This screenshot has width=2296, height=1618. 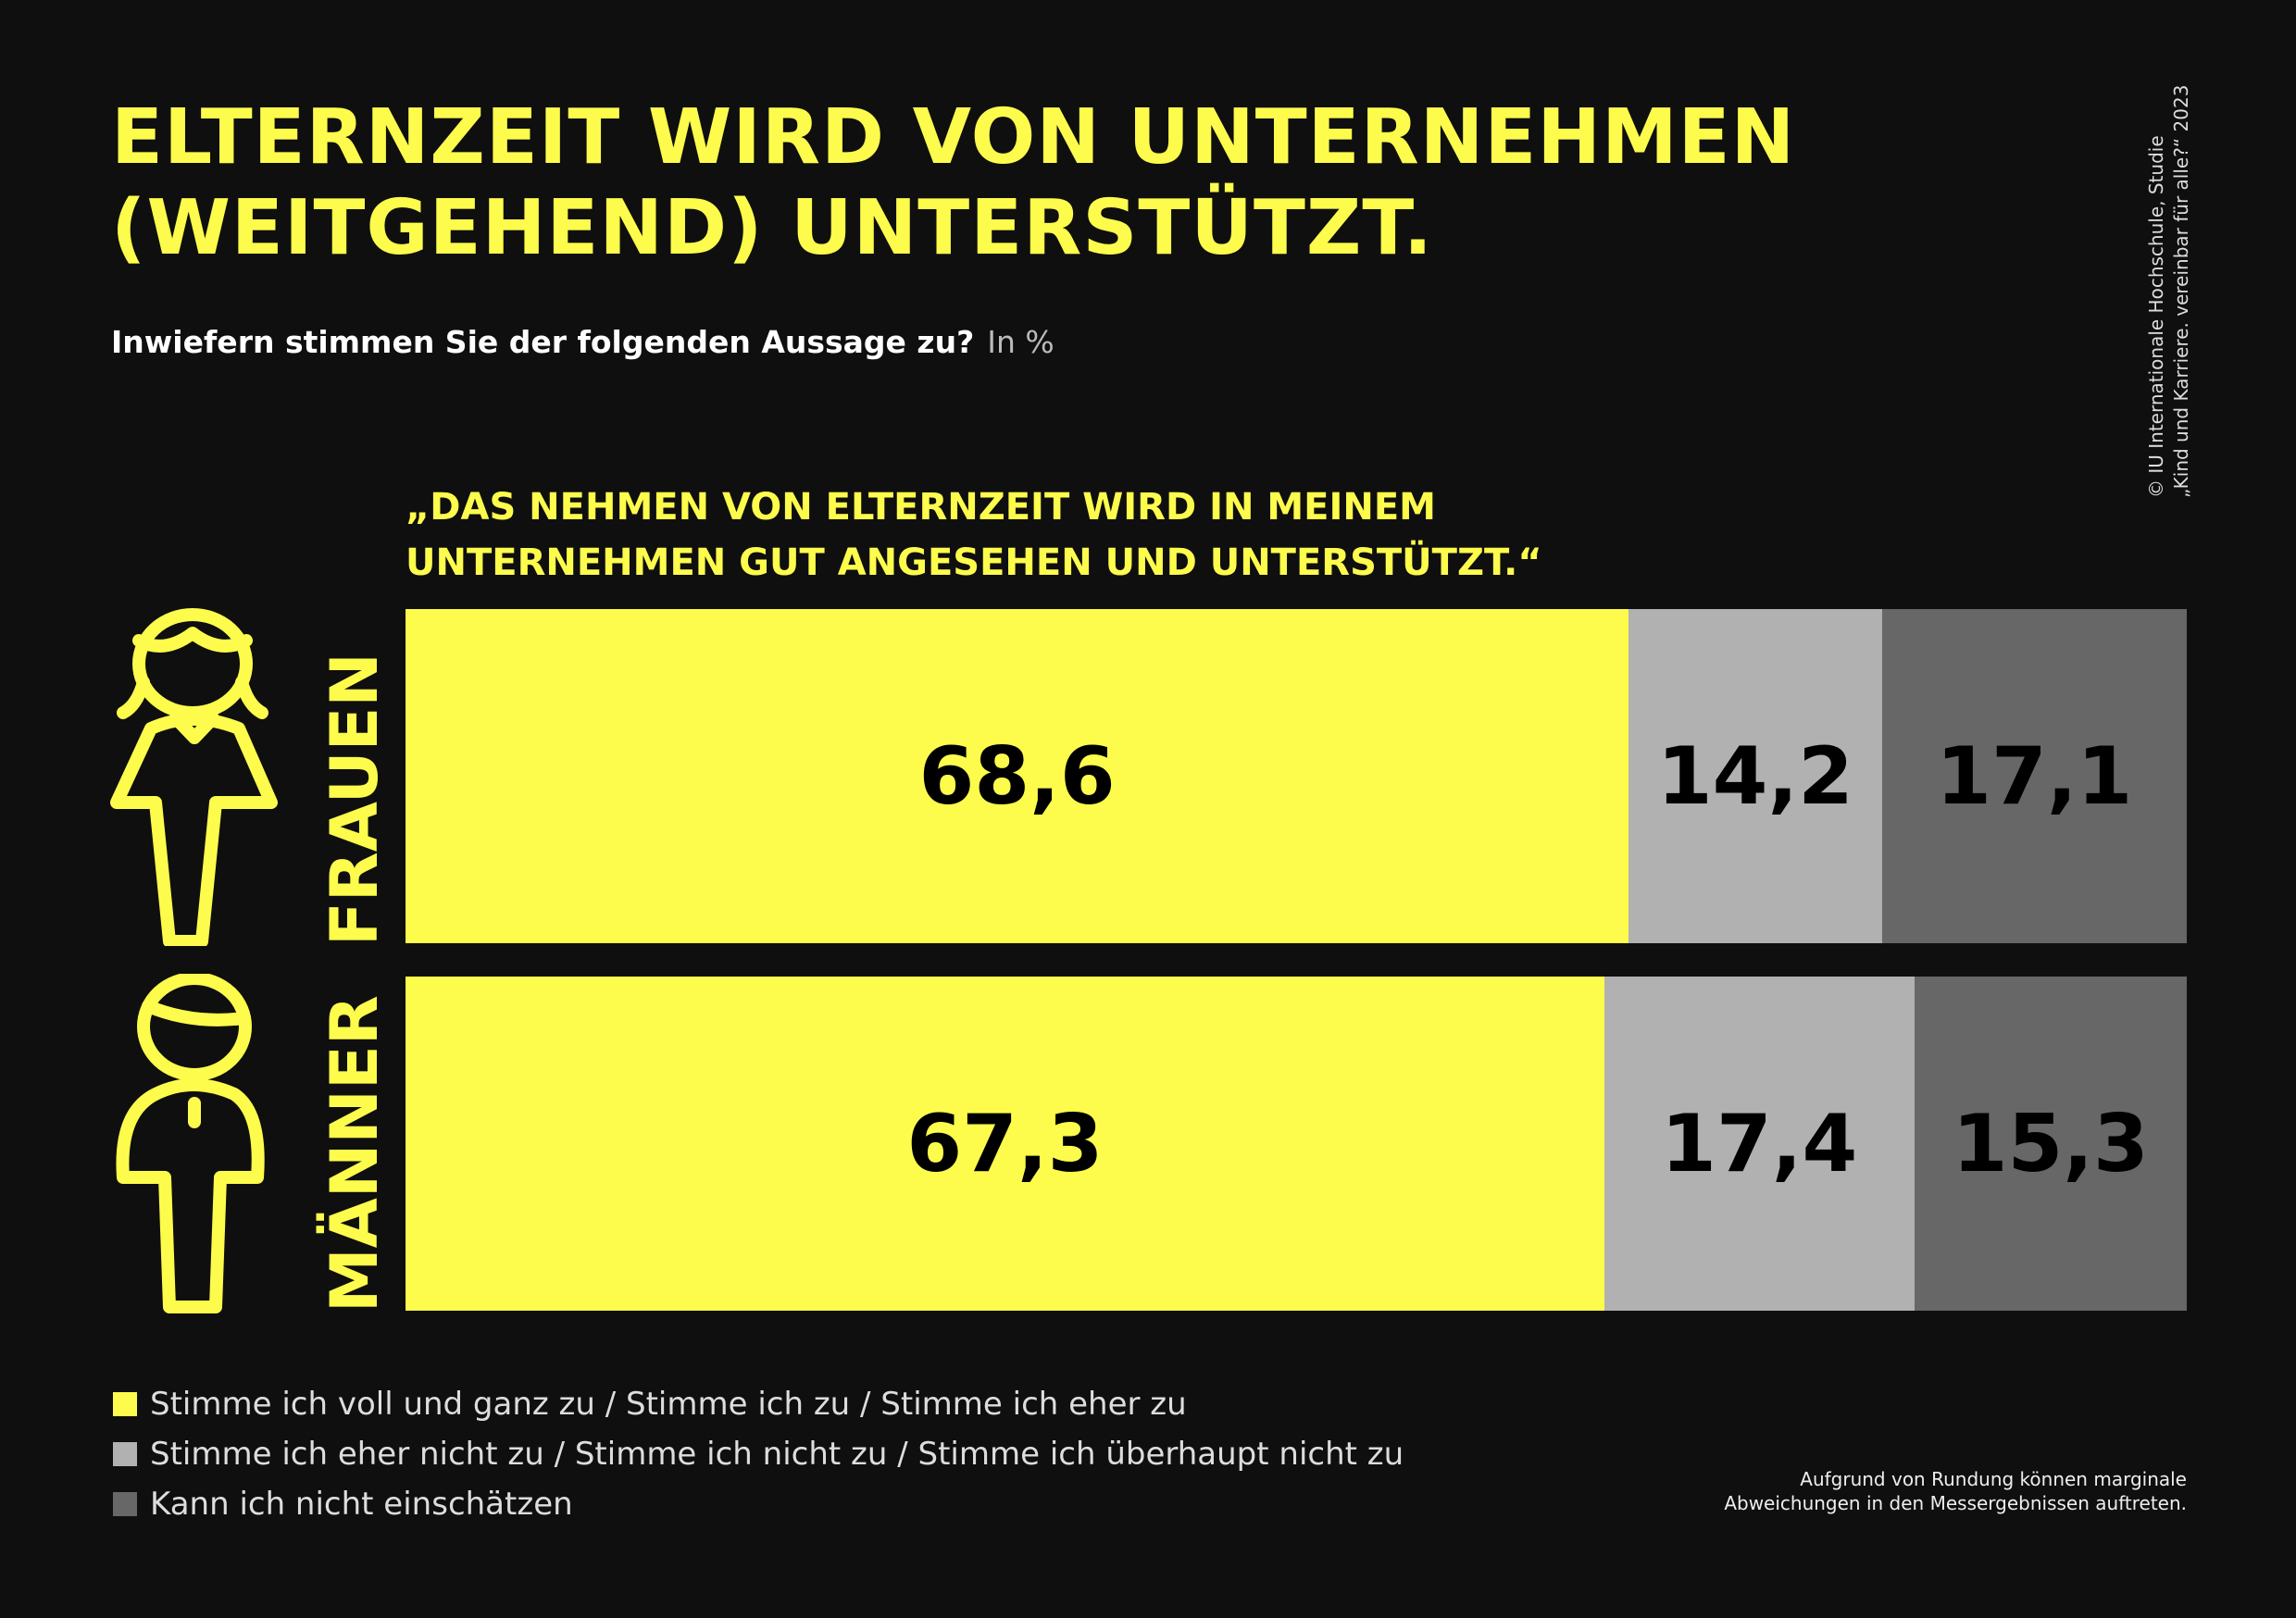 What do you see at coordinates (194, 777) in the screenshot?
I see `woman-icon` at bounding box center [194, 777].